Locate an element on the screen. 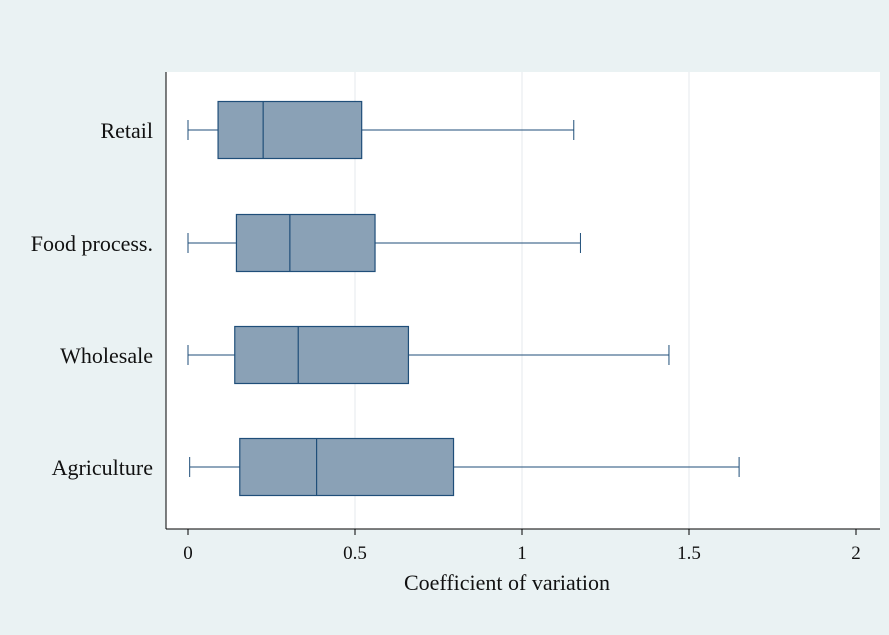 Image resolution: width=889 pixels, height=635 pixels. x-tick-label: 0.5 is located at coordinates (355, 553).